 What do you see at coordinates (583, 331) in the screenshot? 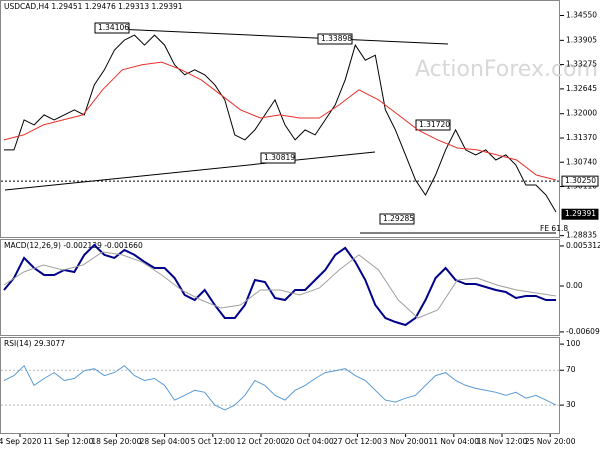
I see `y-tick-label: -0.006092` at bounding box center [583, 331].